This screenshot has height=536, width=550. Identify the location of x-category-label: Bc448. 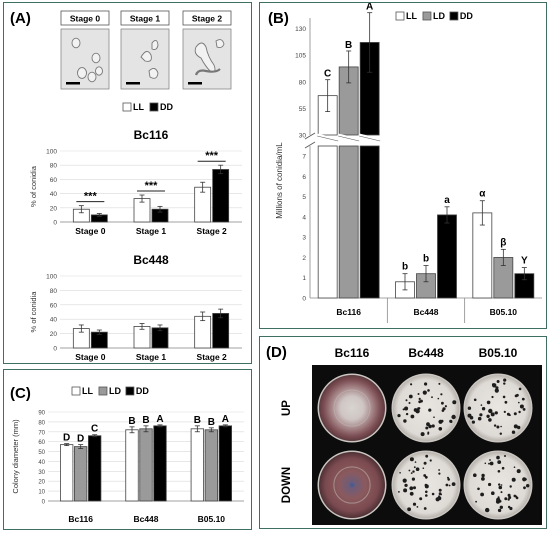
(425, 312).